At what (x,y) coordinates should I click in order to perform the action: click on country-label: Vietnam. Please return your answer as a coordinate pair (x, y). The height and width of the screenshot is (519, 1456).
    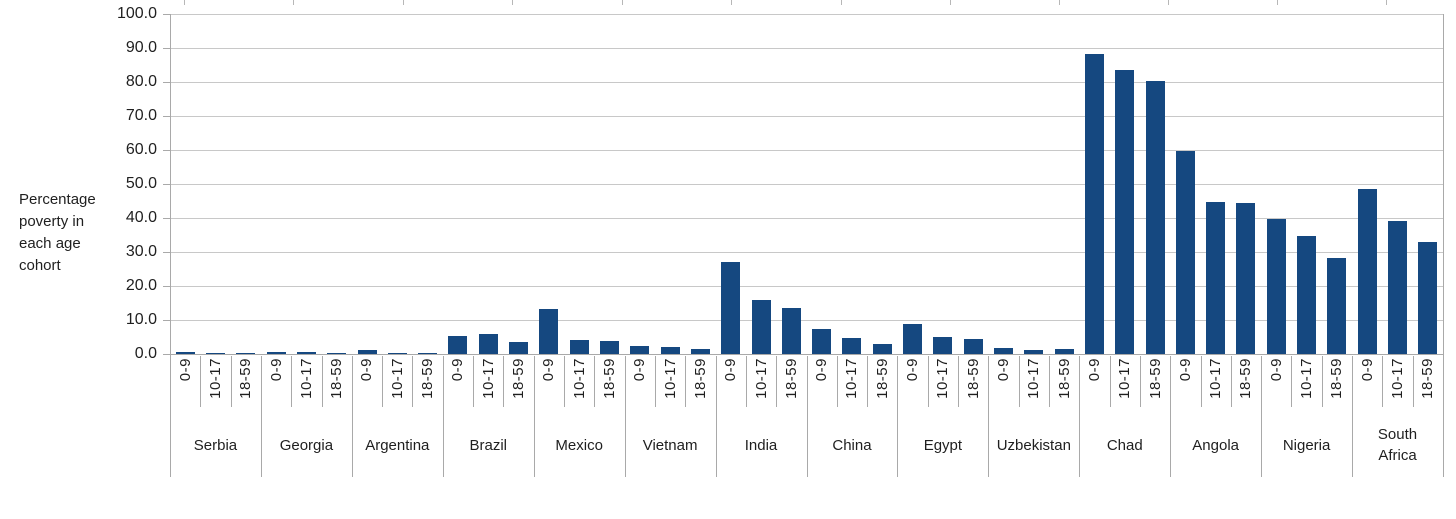
    Looking at the image, I should click on (670, 445).